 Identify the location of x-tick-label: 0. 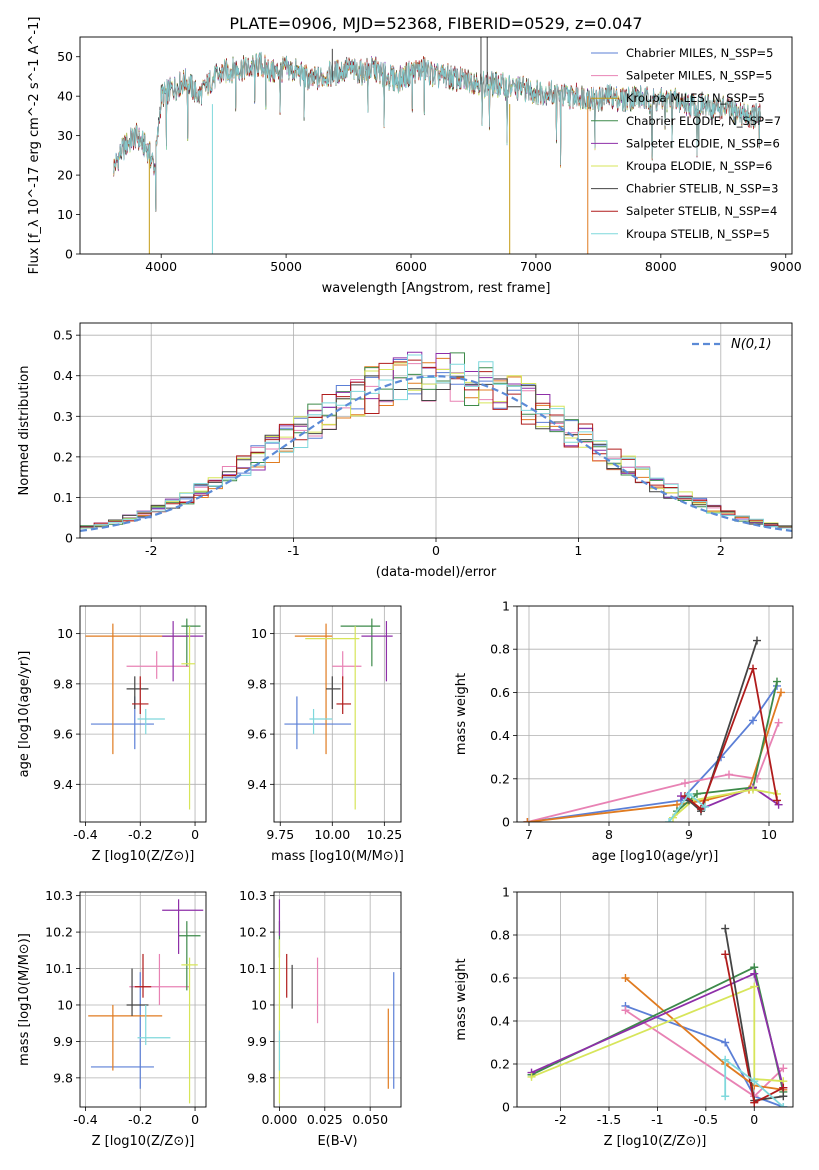
(195, 1119).